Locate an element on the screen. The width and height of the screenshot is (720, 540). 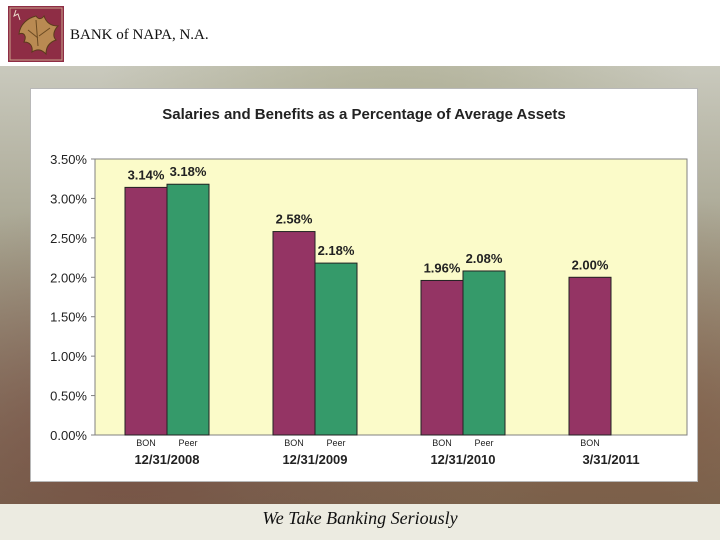
y-axis: 0.00% 0.50% 1.00% 1.50% 2.00% 2.50% 3.00% 3.50% is located at coordinates (72, 297).